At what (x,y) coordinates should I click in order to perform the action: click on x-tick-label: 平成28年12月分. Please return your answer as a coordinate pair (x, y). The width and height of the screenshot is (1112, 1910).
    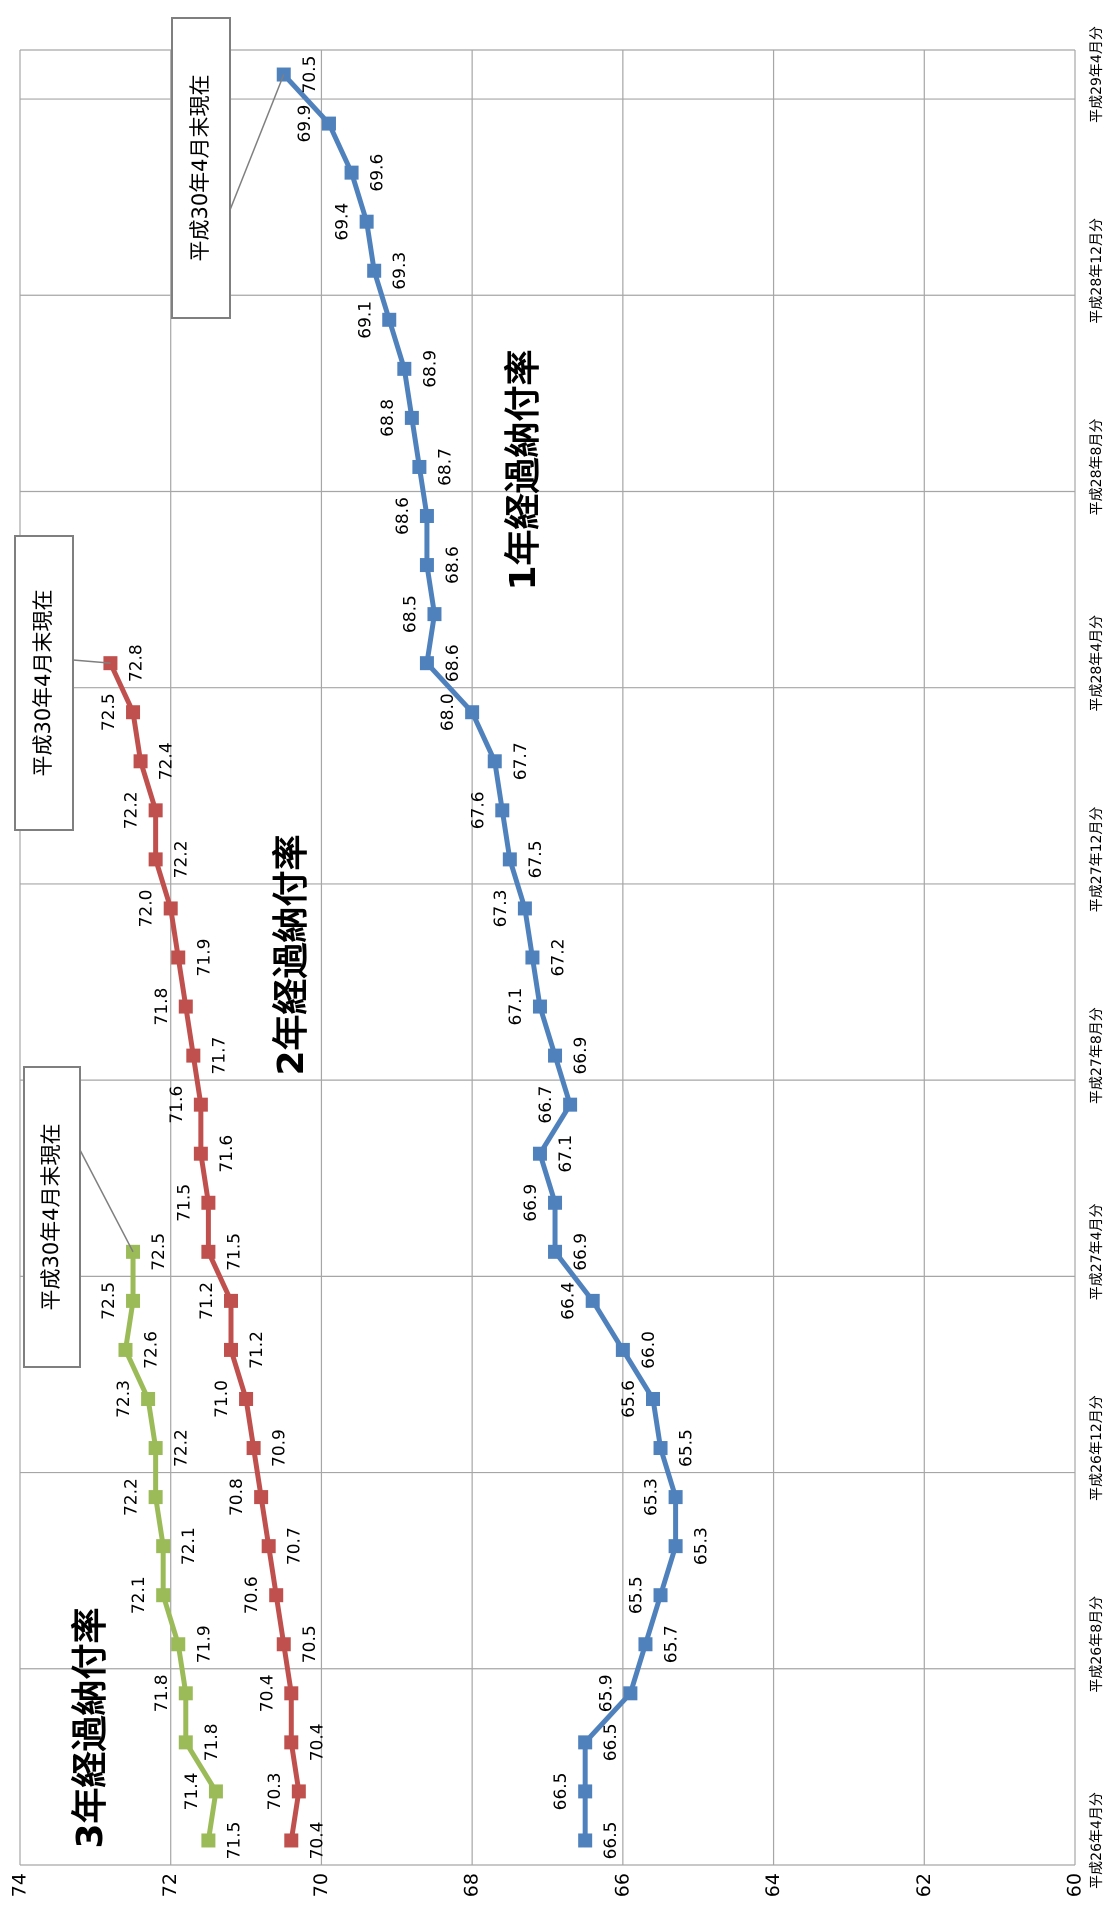
    Looking at the image, I should click on (1097, 271).